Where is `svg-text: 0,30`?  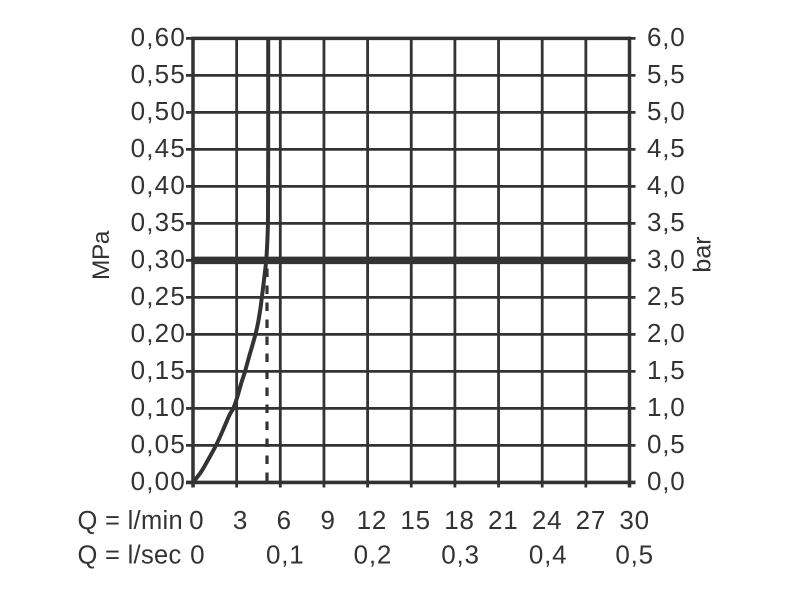
svg-text: 0,30 is located at coordinates (158, 259).